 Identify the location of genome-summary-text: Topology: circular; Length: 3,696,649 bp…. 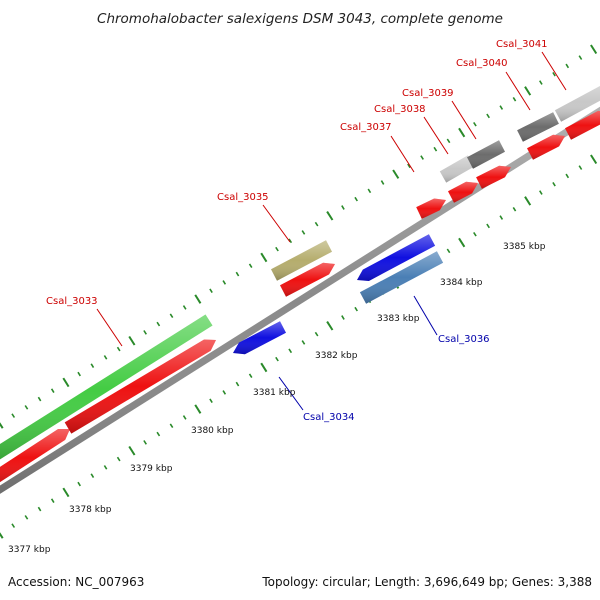
(426, 582).